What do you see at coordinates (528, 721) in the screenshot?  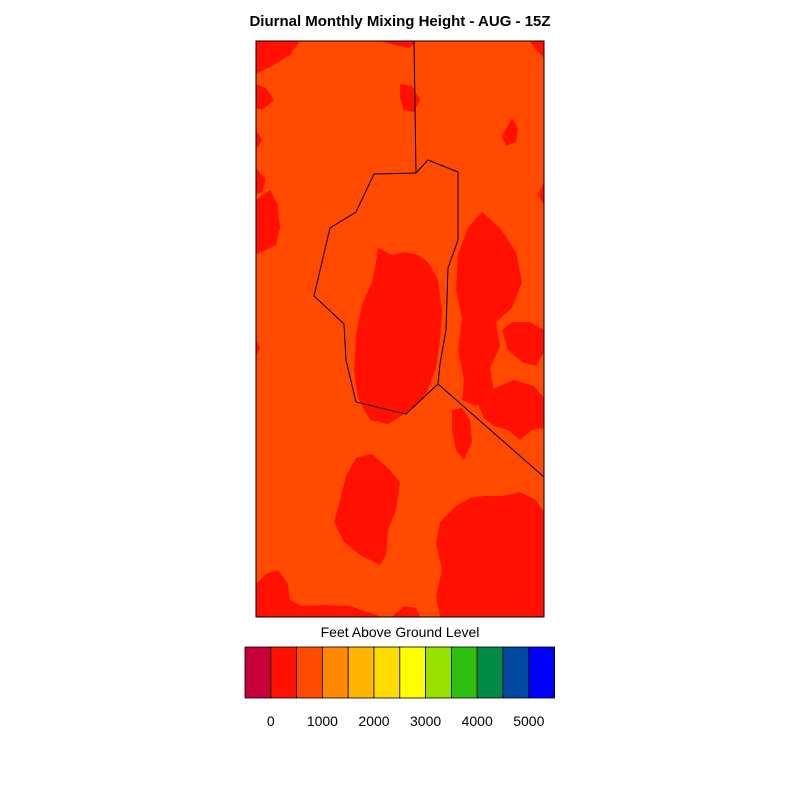 I see `colorbar-tick-label: 5000` at bounding box center [528, 721].